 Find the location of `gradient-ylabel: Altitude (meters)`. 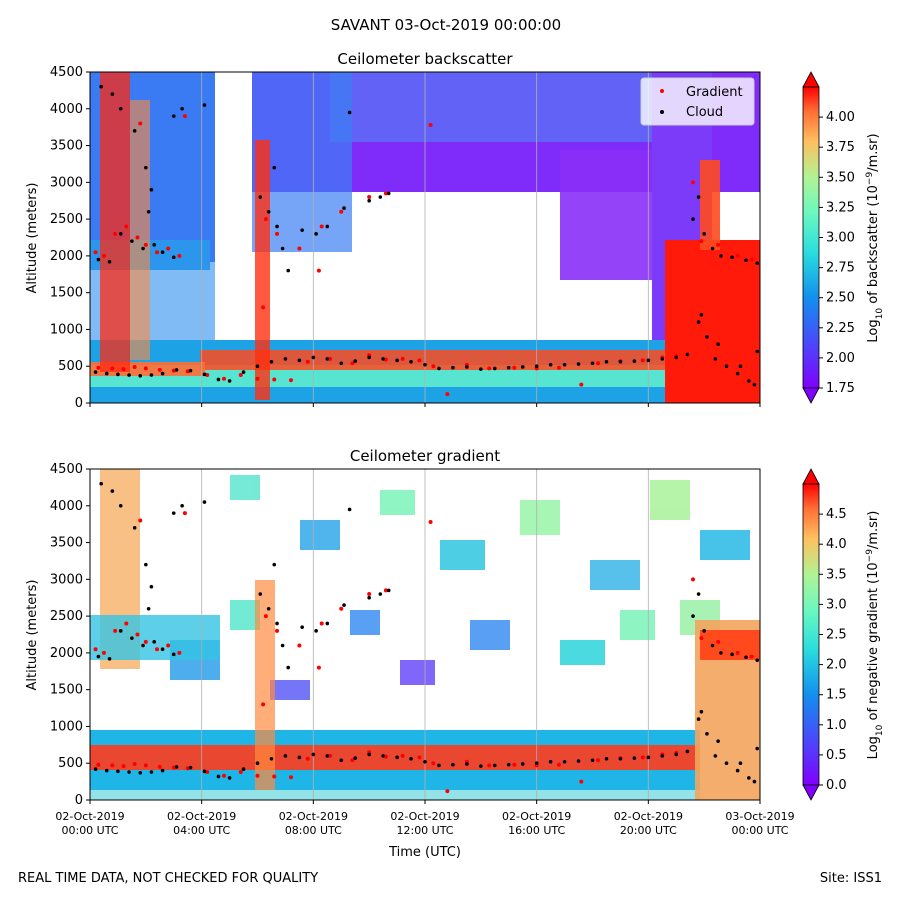

gradient-ylabel: Altitude (meters) is located at coordinates (32, 635).